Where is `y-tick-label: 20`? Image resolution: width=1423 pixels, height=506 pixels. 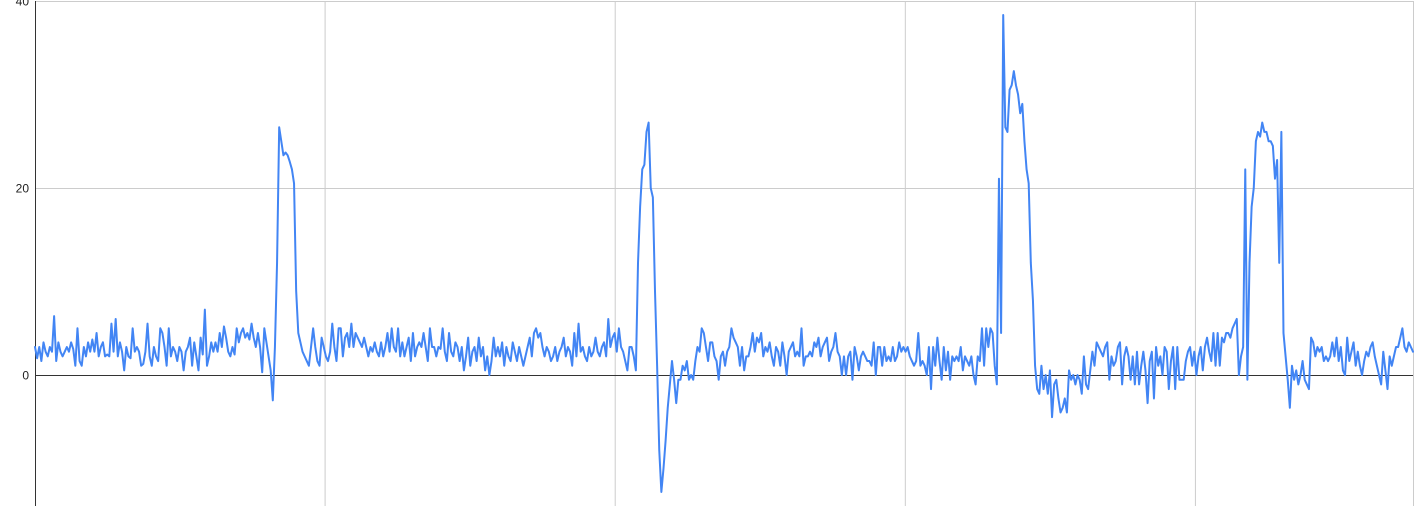
y-tick-label: 20 is located at coordinates (23, 189).